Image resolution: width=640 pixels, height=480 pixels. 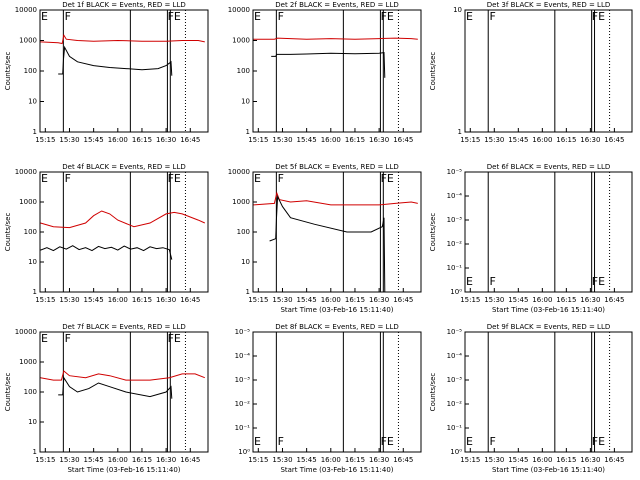 I want to click on y-tick-label: 10⁻³, so click(x=455, y=380).